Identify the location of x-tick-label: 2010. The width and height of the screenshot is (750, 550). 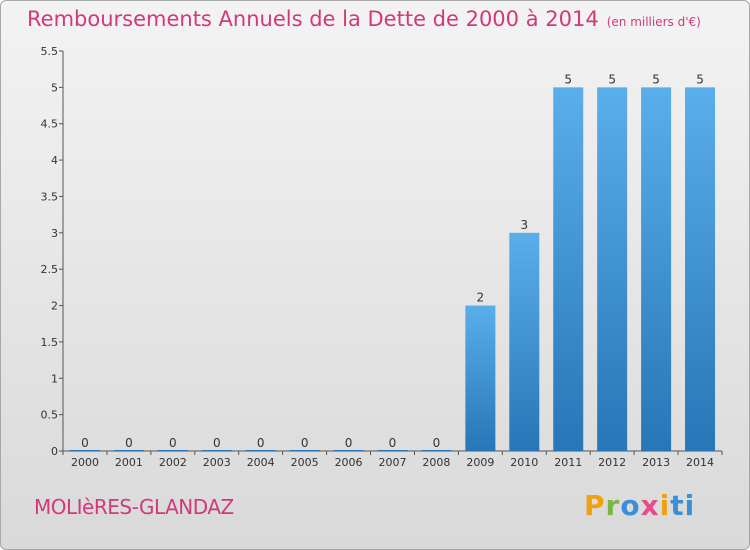
(524, 462).